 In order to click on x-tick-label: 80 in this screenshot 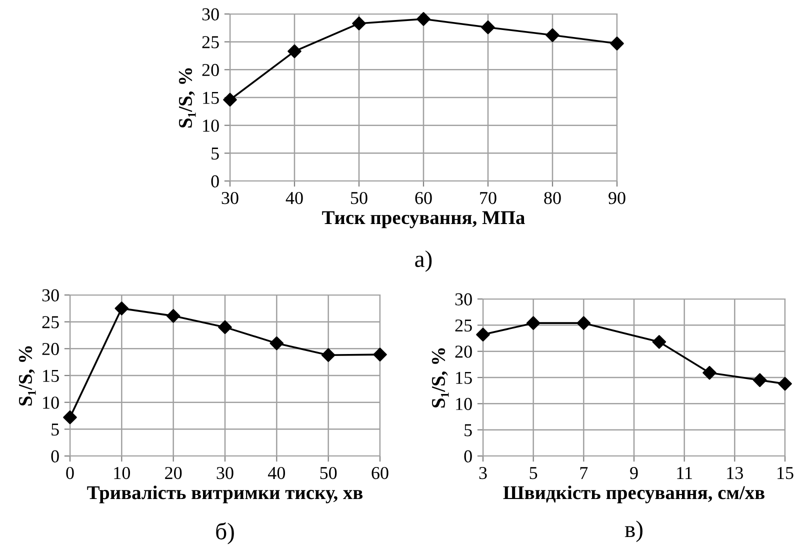, I will do `click(552, 198)`.